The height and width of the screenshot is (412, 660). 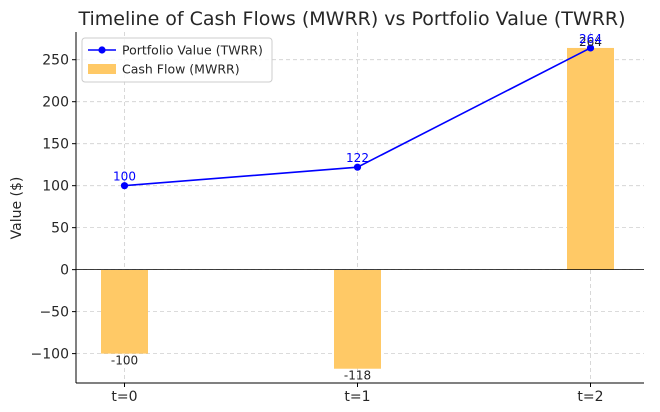 What do you see at coordinates (55, 61) in the screenshot?
I see `y-tick-label: 250` at bounding box center [55, 61].